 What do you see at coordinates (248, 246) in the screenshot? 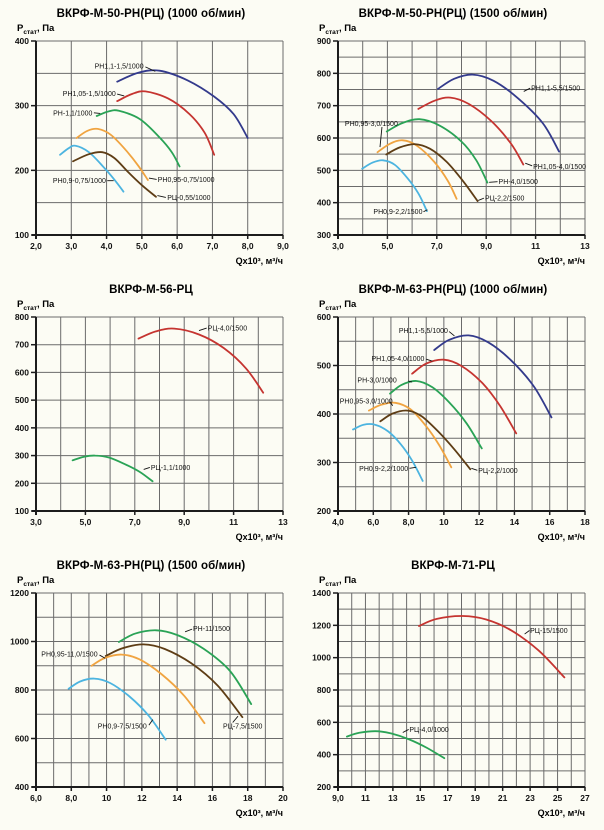
I see `x-tick-label: 8,0` at bounding box center [248, 246].